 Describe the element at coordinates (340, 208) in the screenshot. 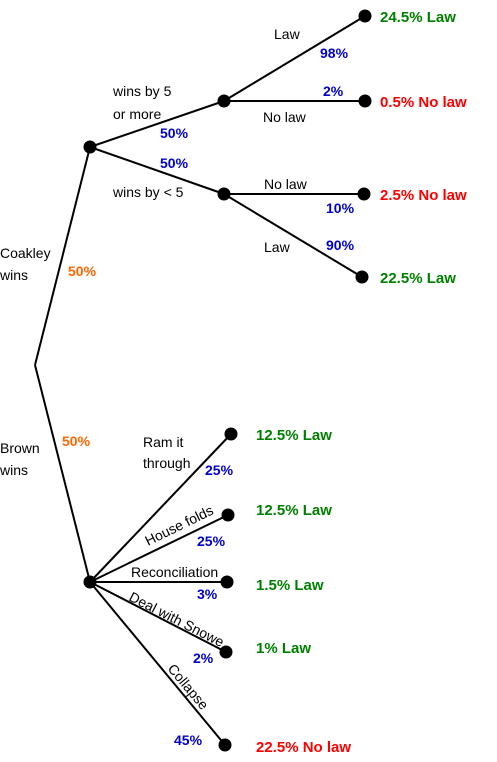

I see `winlt5-nolaw-probability: 10%` at that location.